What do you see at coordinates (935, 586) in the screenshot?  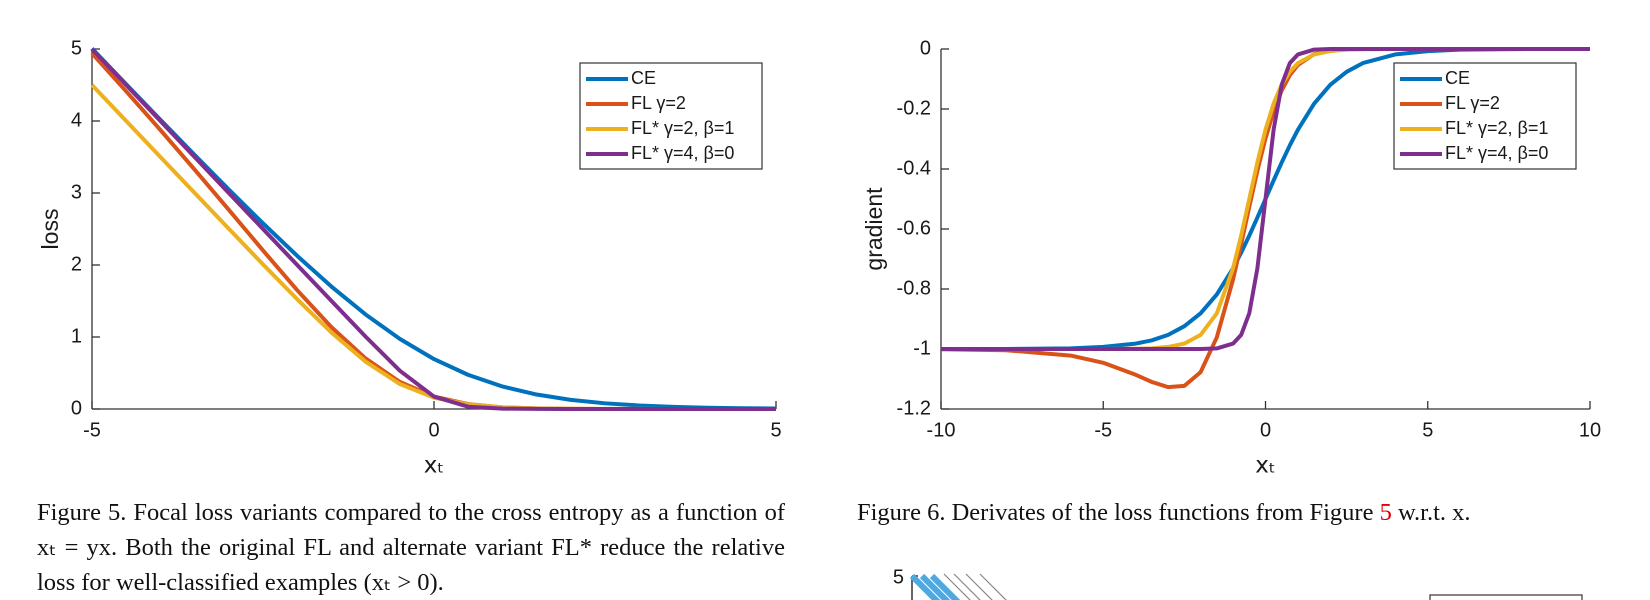 I see `cropped-hatch` at bounding box center [935, 586].